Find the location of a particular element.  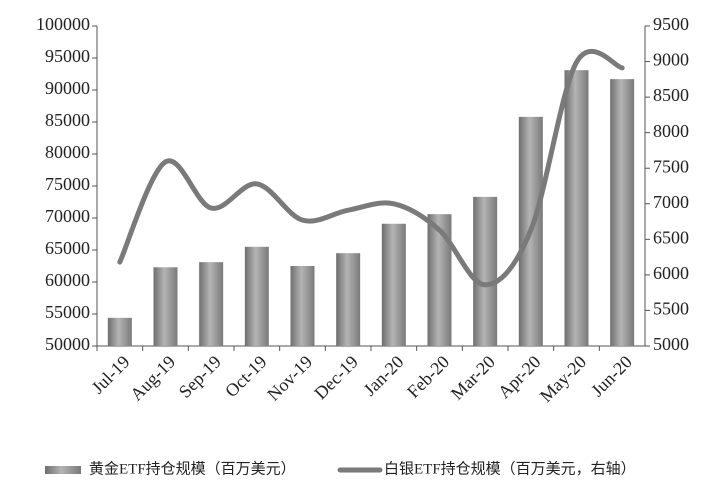

y2-tick-label: 8500 is located at coordinates (671, 95).